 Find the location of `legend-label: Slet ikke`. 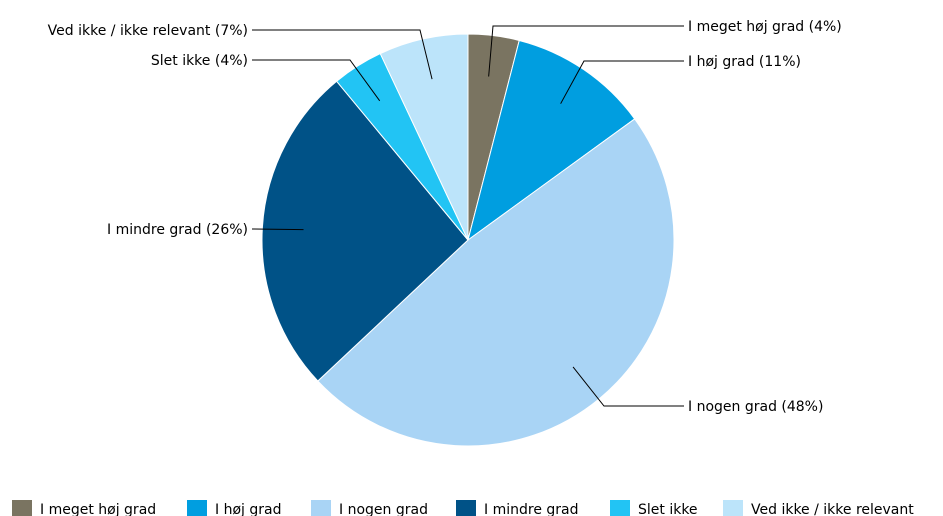

legend-label: Slet ikke is located at coordinates (668, 509).